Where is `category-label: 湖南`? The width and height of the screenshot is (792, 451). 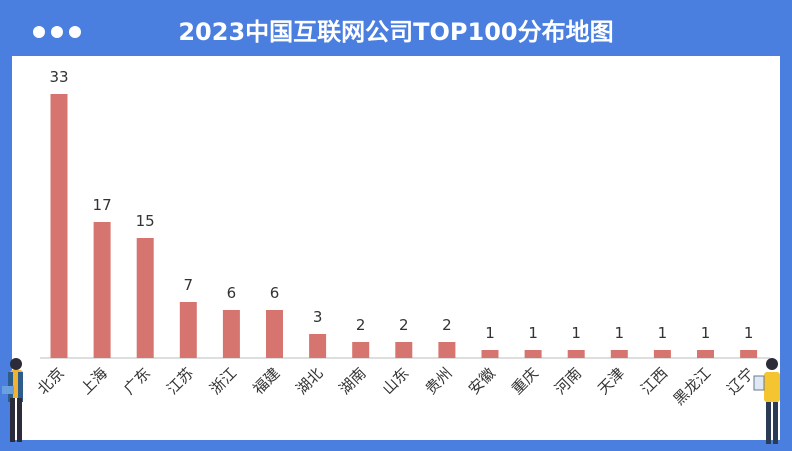
category-label: 湖南 is located at coordinates (353, 381).